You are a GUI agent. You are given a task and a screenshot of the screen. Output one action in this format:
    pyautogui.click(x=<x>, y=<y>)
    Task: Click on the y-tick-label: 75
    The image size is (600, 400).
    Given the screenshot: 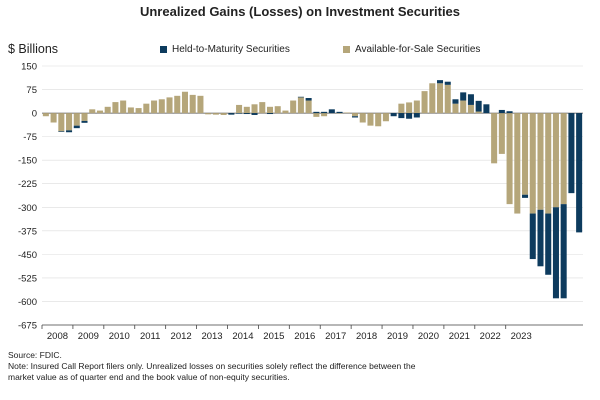 What is the action you would take?
    pyautogui.click(x=31, y=90)
    